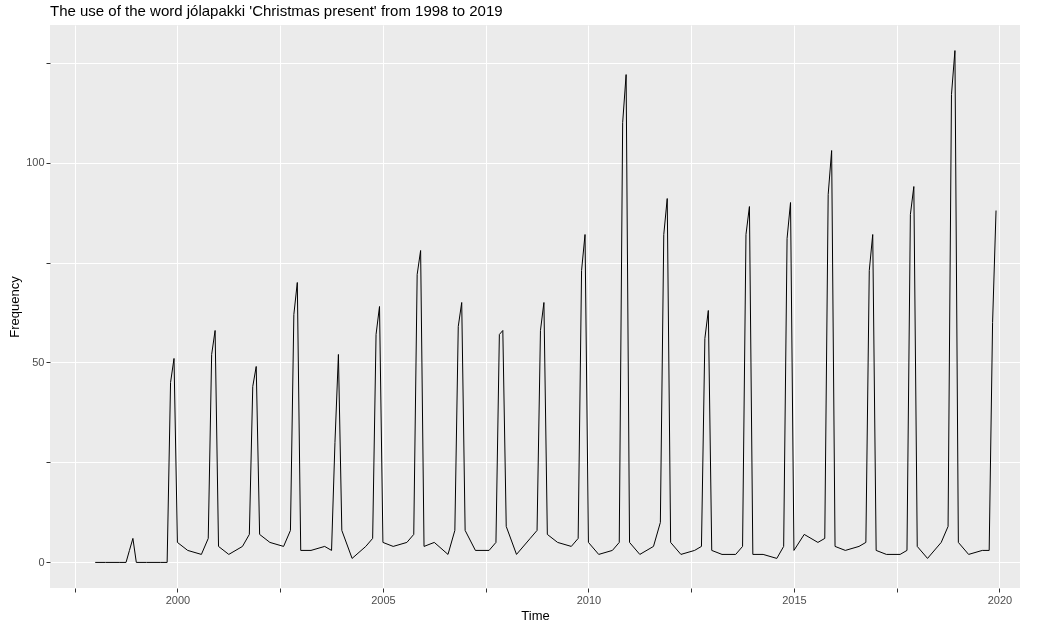  Describe the element at coordinates (794, 599) in the screenshot. I see `x-tick-label: 2015` at that location.